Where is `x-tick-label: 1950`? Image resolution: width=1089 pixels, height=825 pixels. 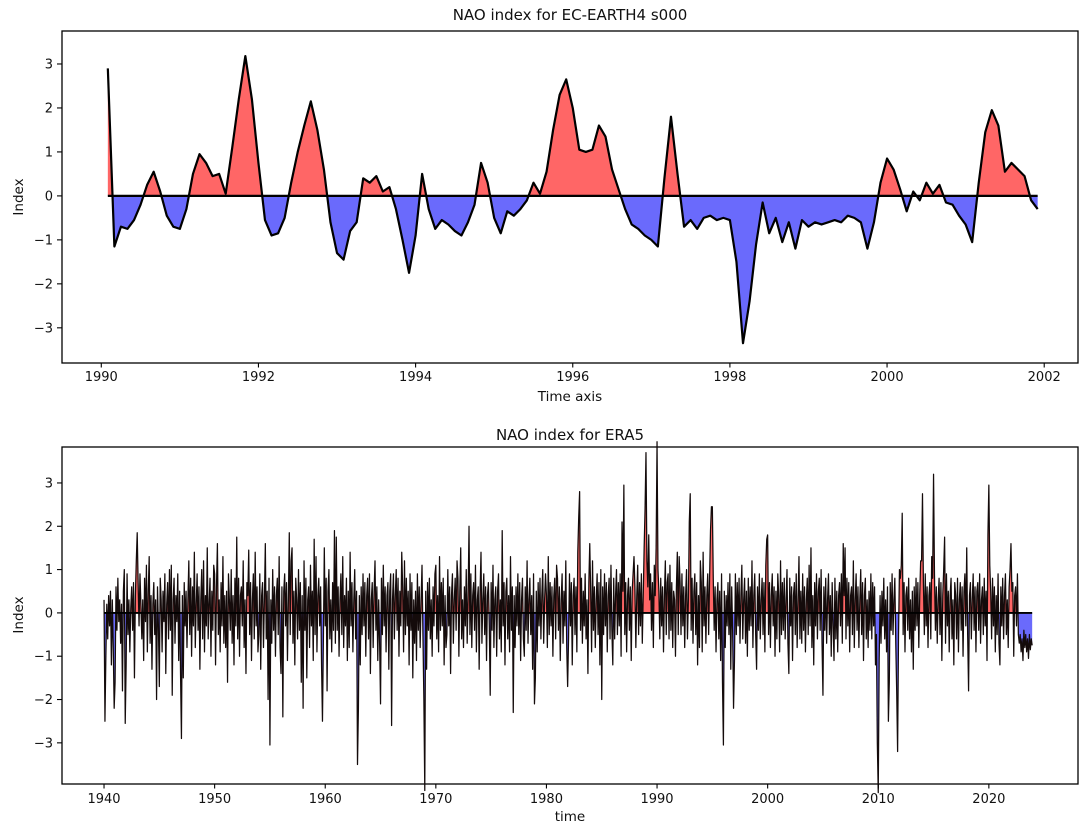 x-tick-label: 1950 is located at coordinates (214, 799).